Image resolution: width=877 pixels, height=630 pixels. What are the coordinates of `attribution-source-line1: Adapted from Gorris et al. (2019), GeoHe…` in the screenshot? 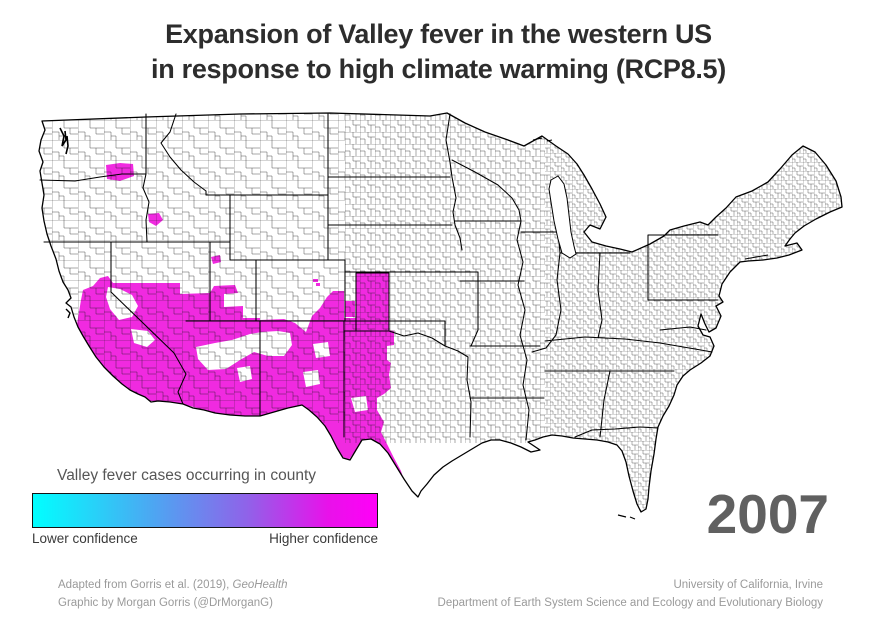 It's located at (172, 586).